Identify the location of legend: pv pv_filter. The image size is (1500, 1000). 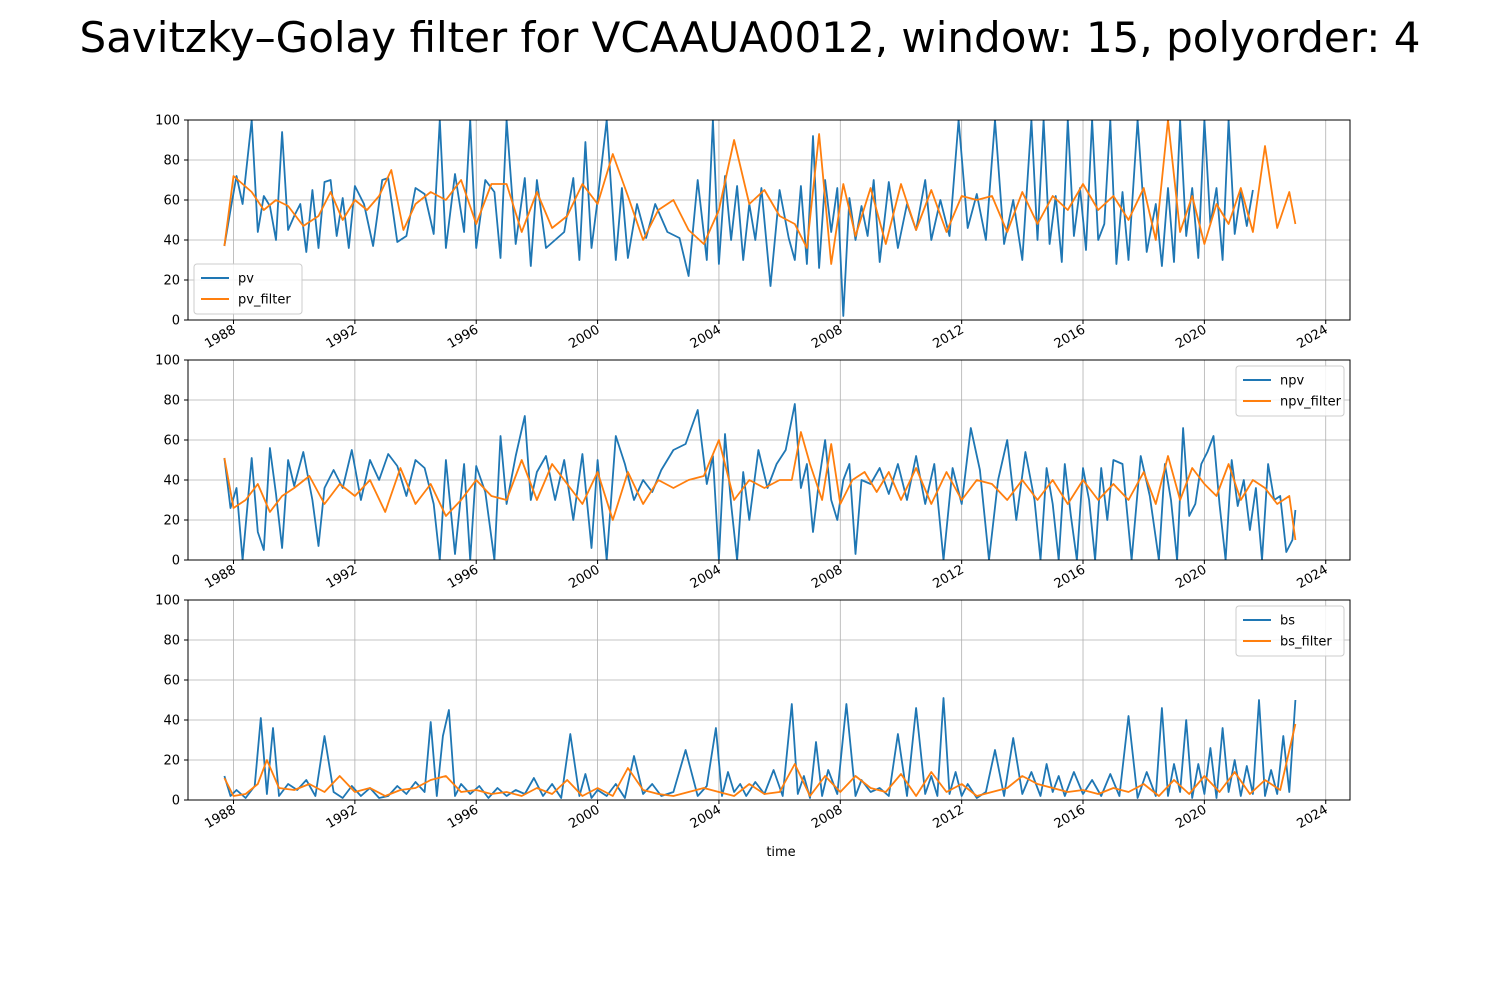
(248, 289).